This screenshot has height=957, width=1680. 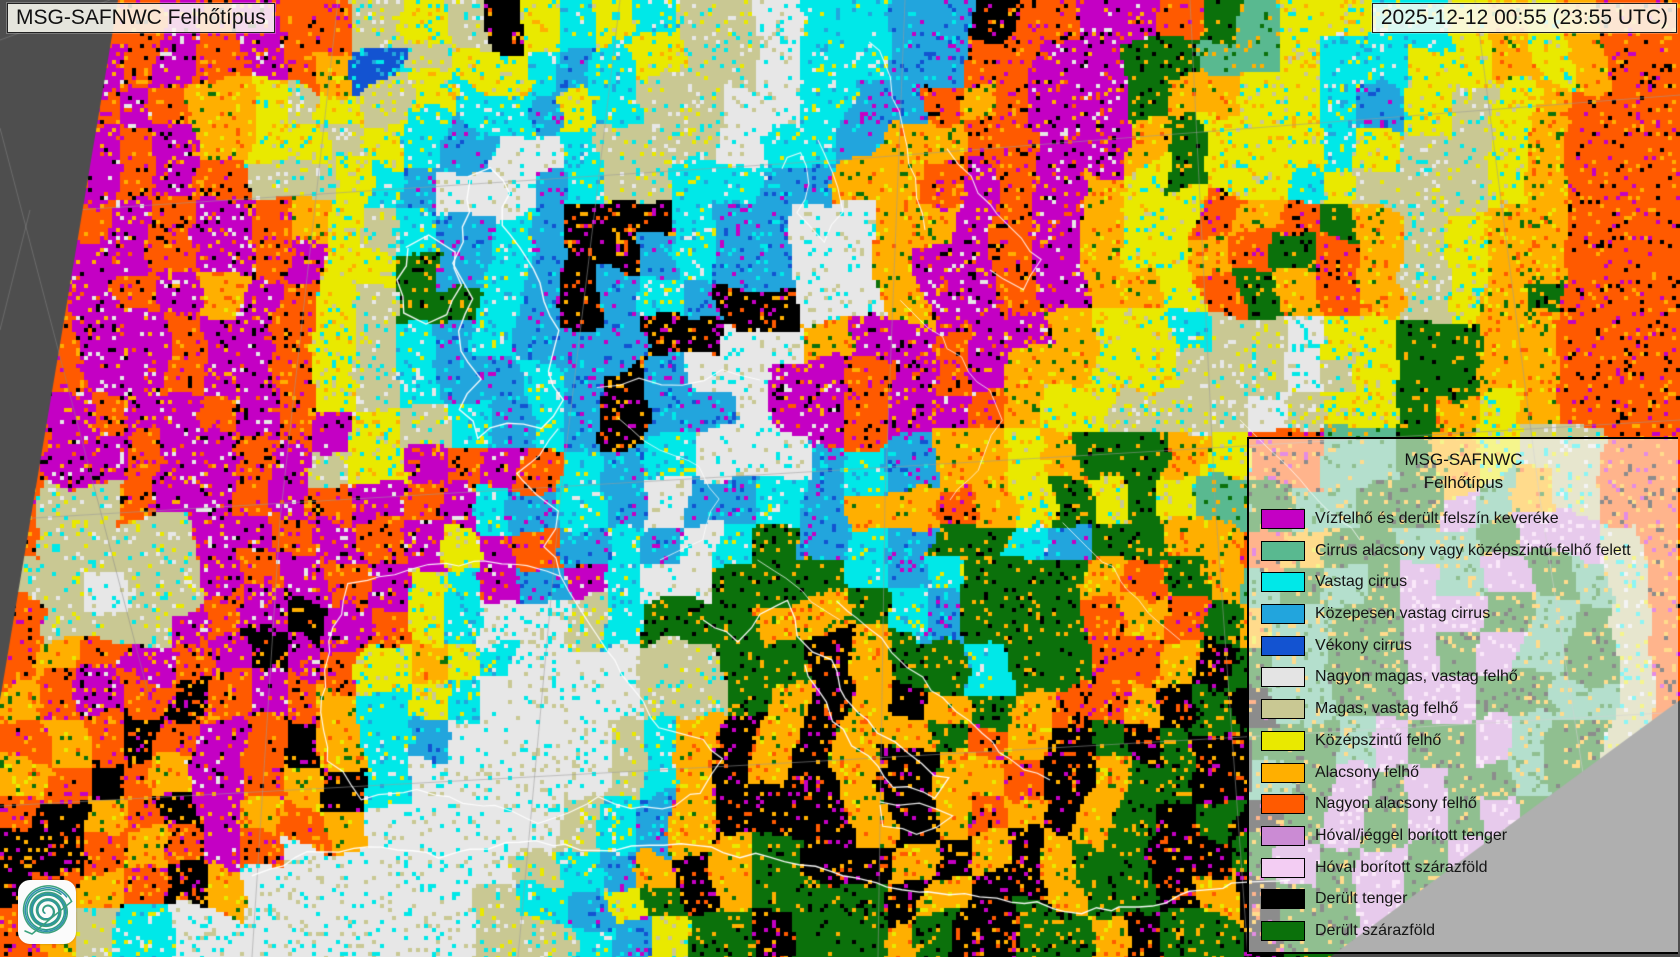 What do you see at coordinates (1375, 930) in the screenshot?
I see `legend-label: Derült szárazföld` at bounding box center [1375, 930].